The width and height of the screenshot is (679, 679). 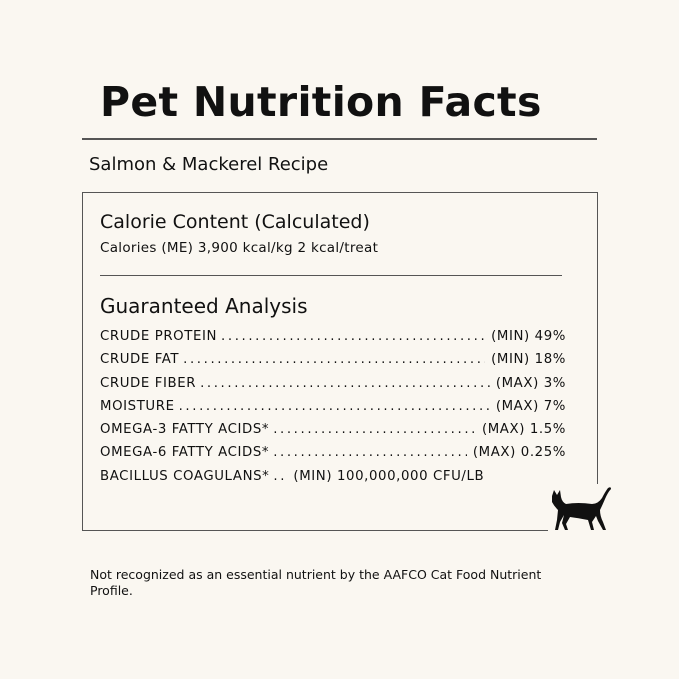 What do you see at coordinates (519, 453) in the screenshot?
I see `nutrient-value: (MAX) 0.25%` at bounding box center [519, 453].